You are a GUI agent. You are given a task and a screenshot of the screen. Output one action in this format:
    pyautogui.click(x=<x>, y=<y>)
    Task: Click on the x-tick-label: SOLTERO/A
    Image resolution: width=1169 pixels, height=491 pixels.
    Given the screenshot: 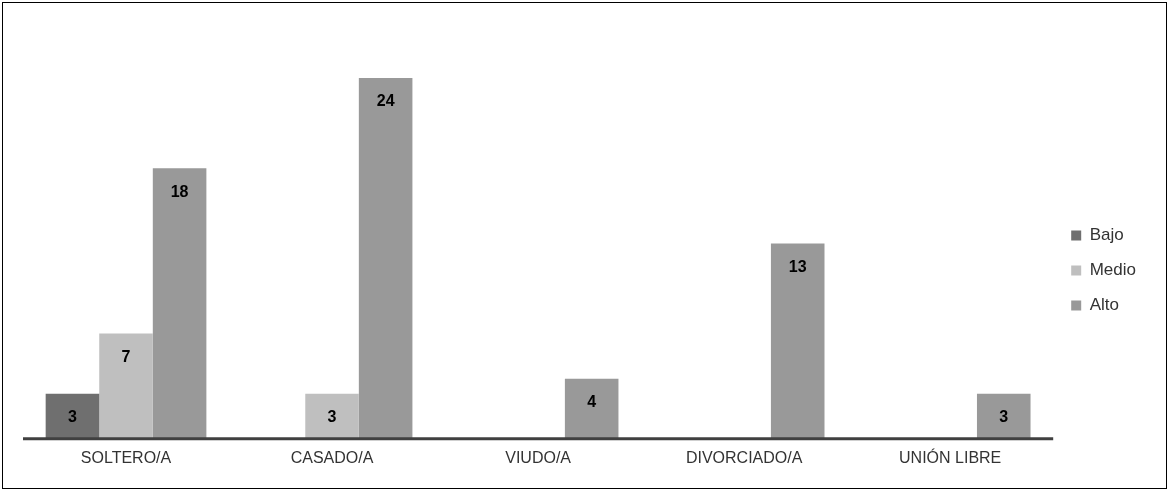 What is the action you would take?
    pyautogui.click(x=126, y=457)
    